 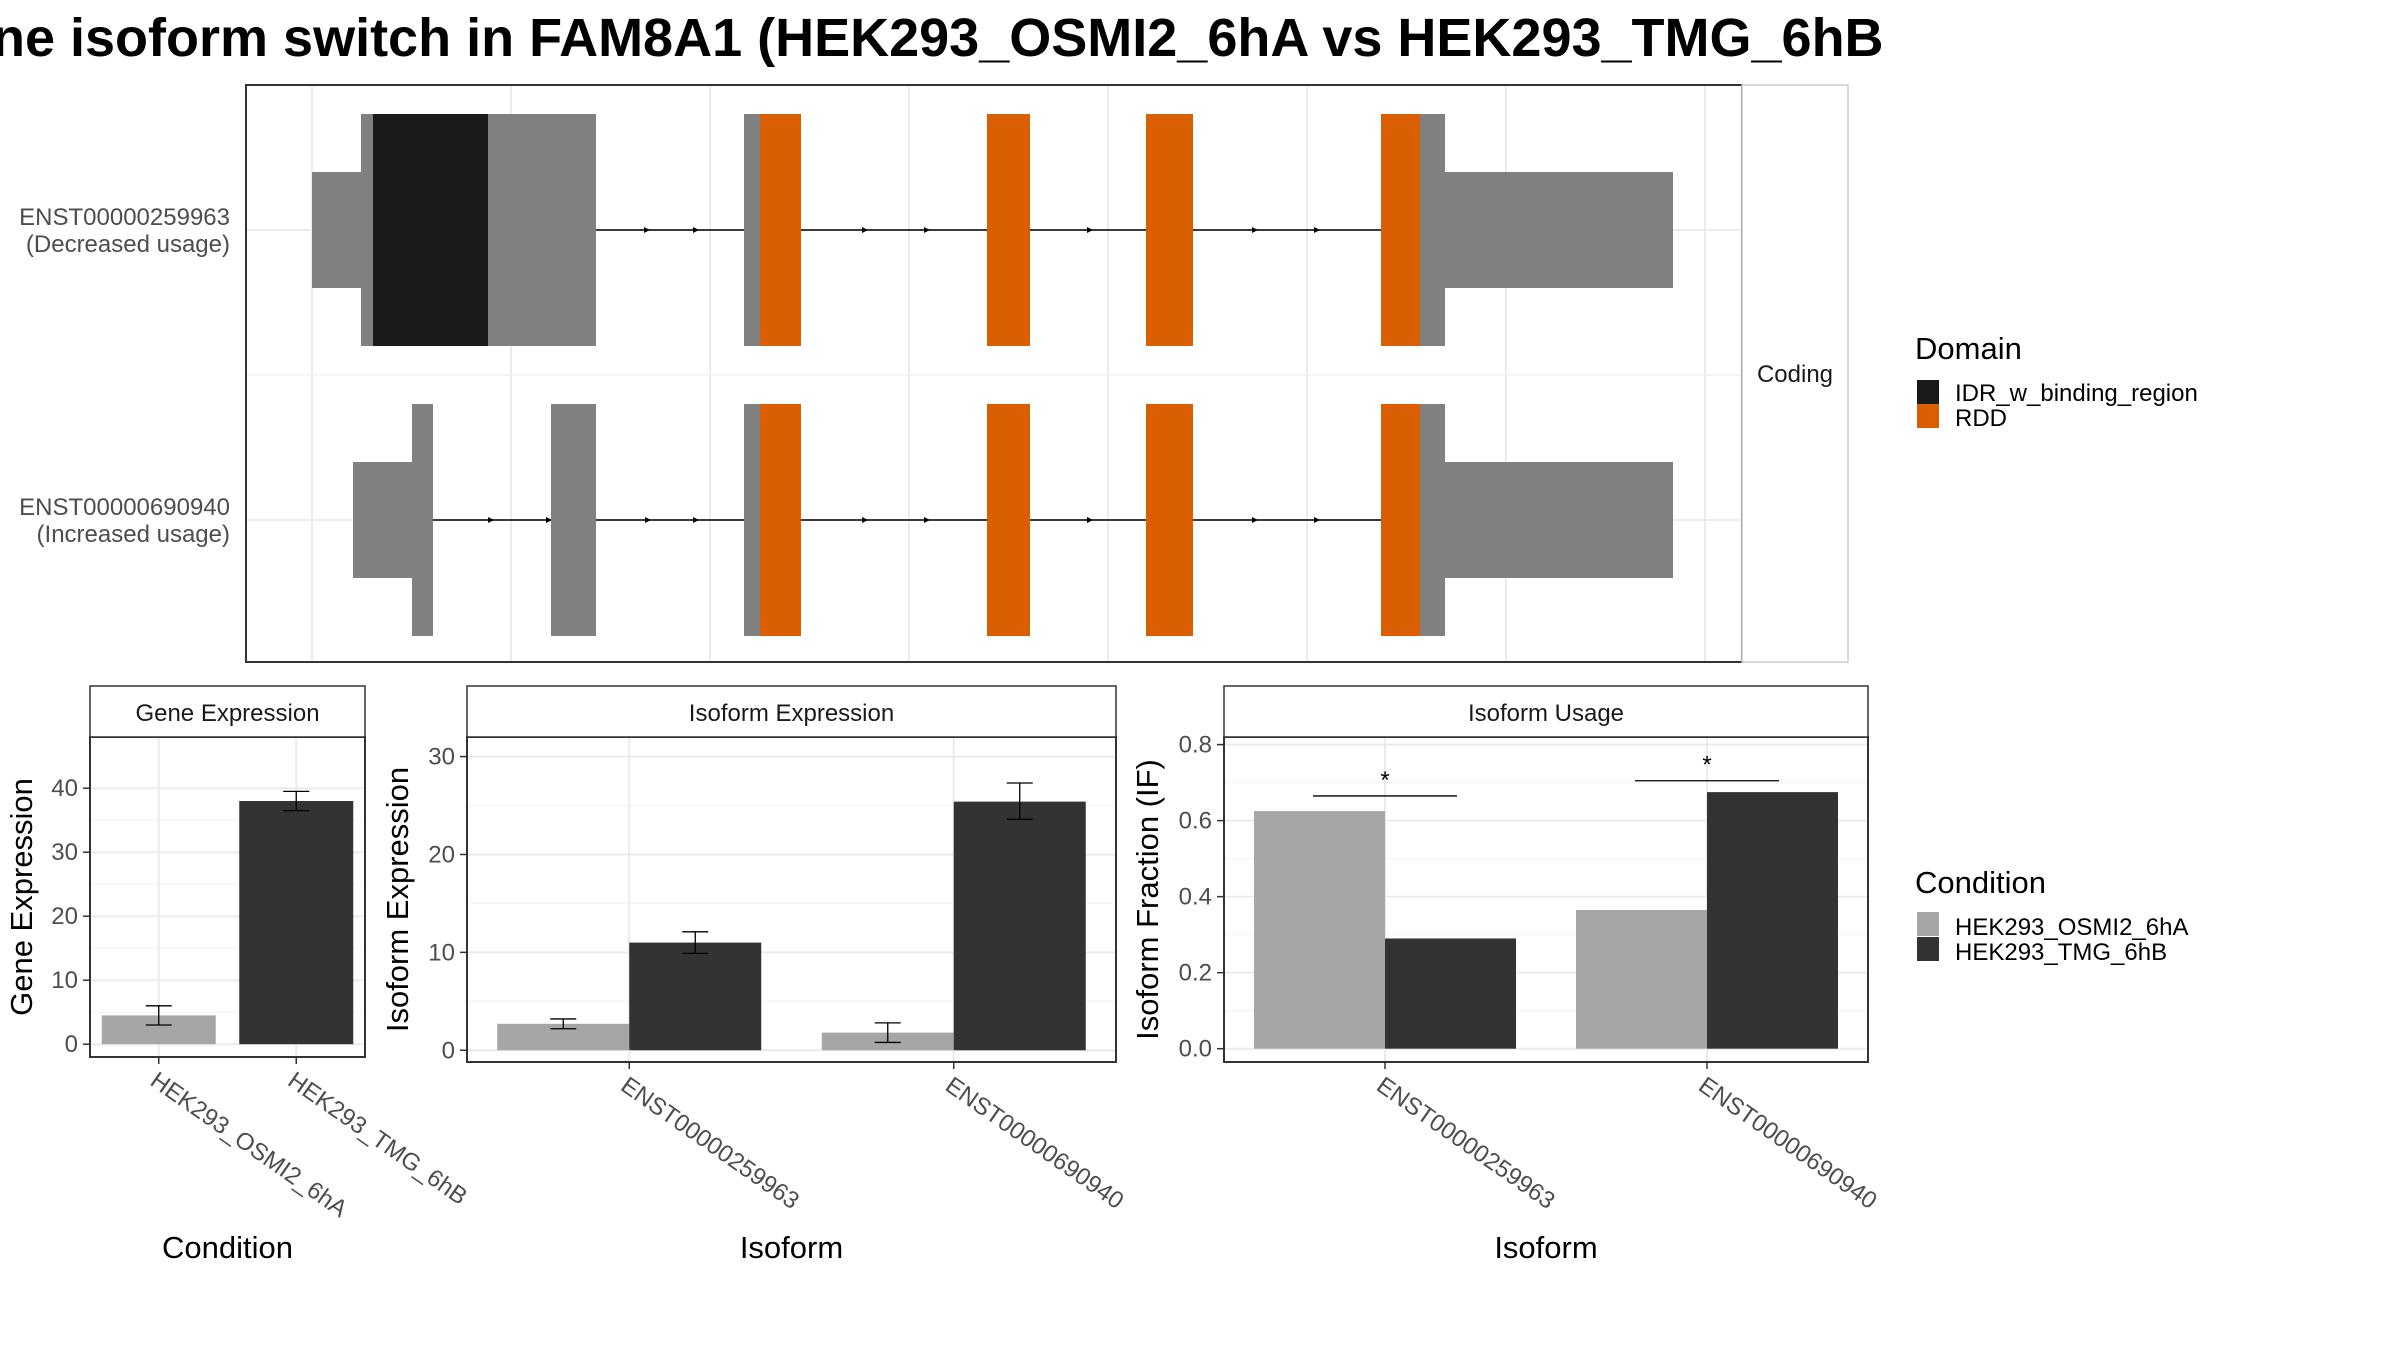 I want to click on y-tick-label: 40, so click(x=64, y=788).